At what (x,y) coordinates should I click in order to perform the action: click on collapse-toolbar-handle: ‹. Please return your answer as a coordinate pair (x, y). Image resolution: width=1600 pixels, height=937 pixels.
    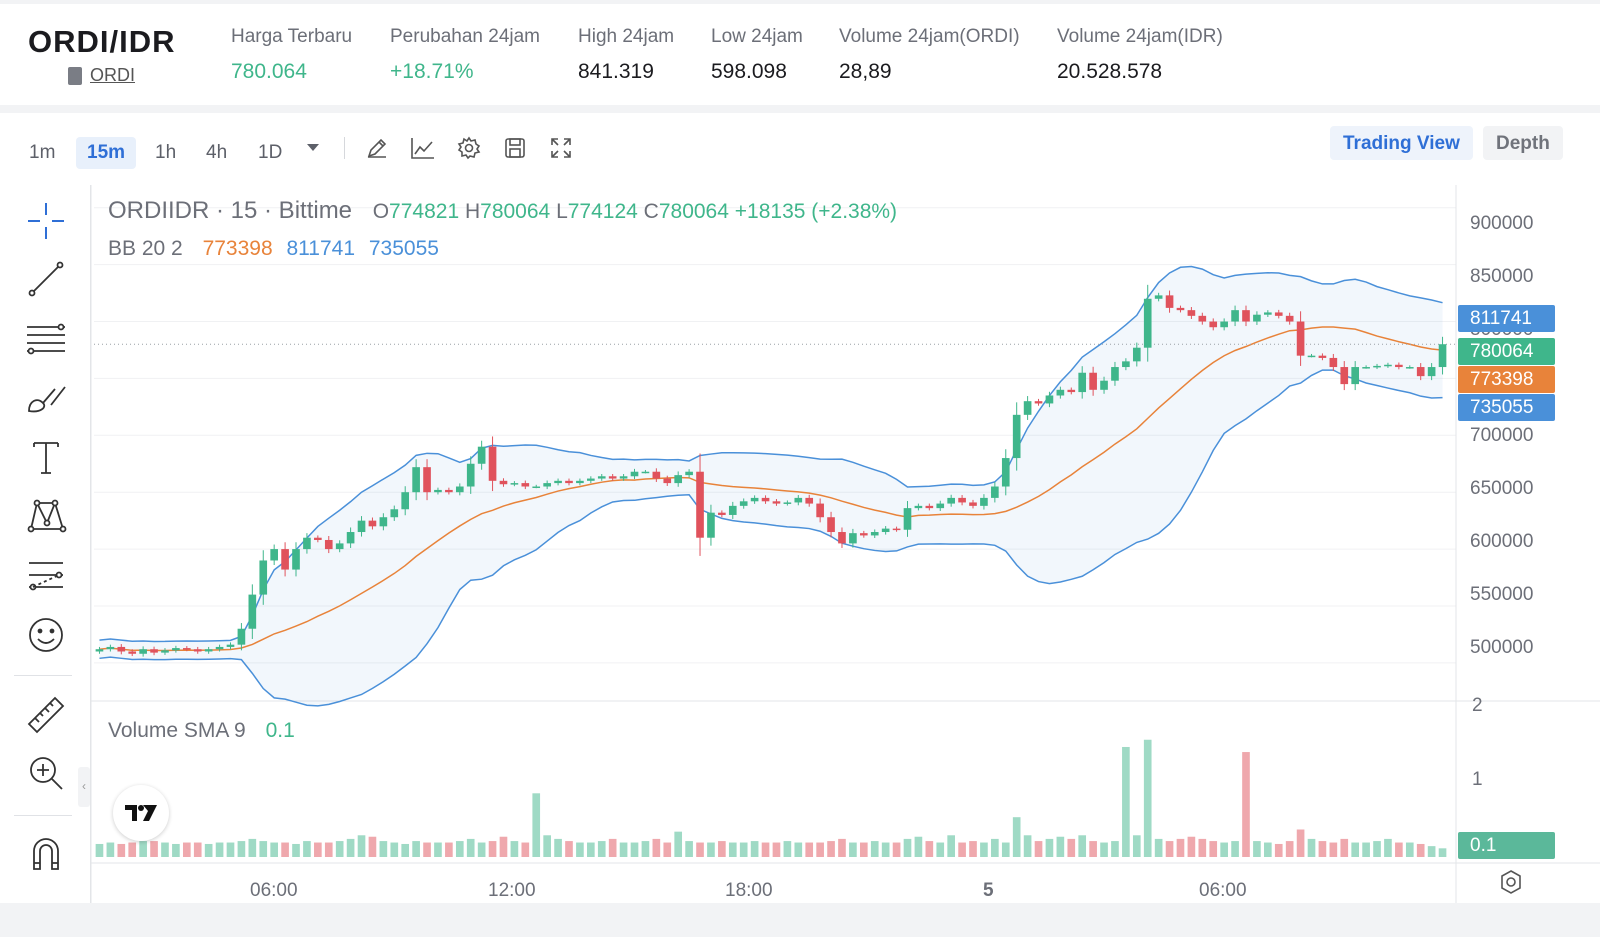
    Looking at the image, I should click on (84, 787).